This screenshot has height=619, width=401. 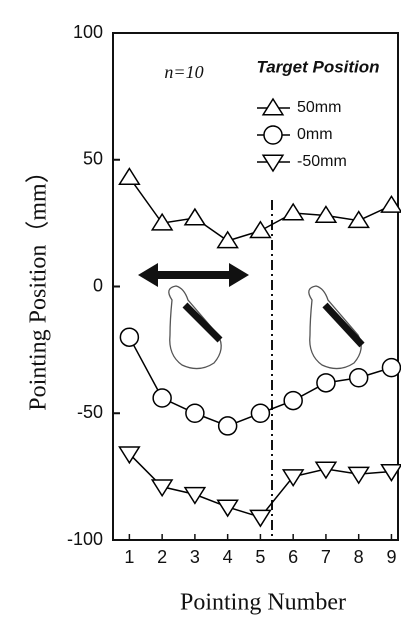 I want to click on legend-label: 50mm, so click(x=319, y=107).